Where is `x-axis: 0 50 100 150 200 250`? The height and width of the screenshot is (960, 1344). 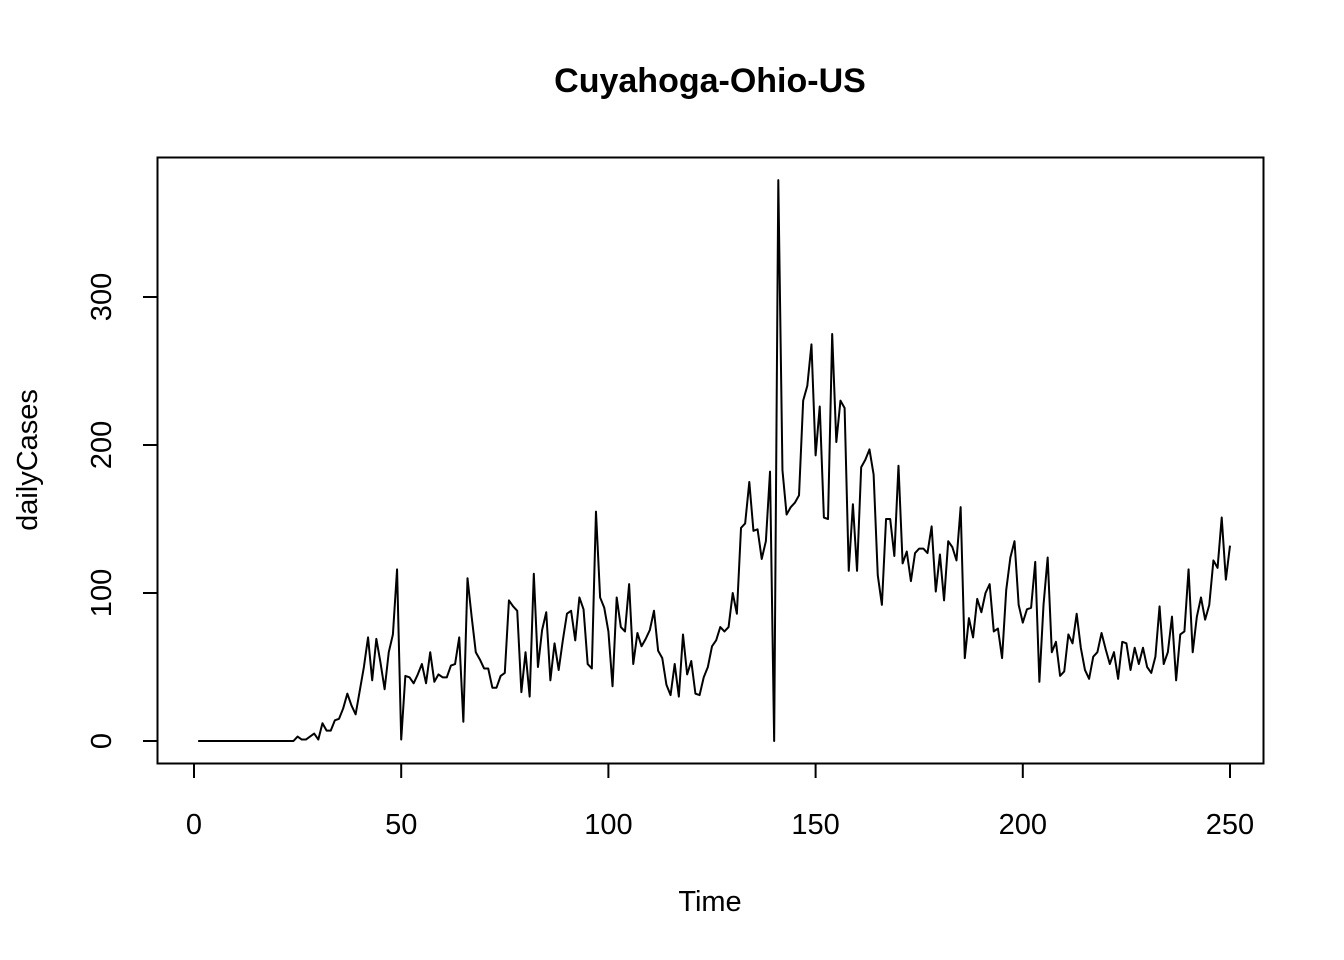 x-axis: 0 50 100 150 200 250 is located at coordinates (720, 801).